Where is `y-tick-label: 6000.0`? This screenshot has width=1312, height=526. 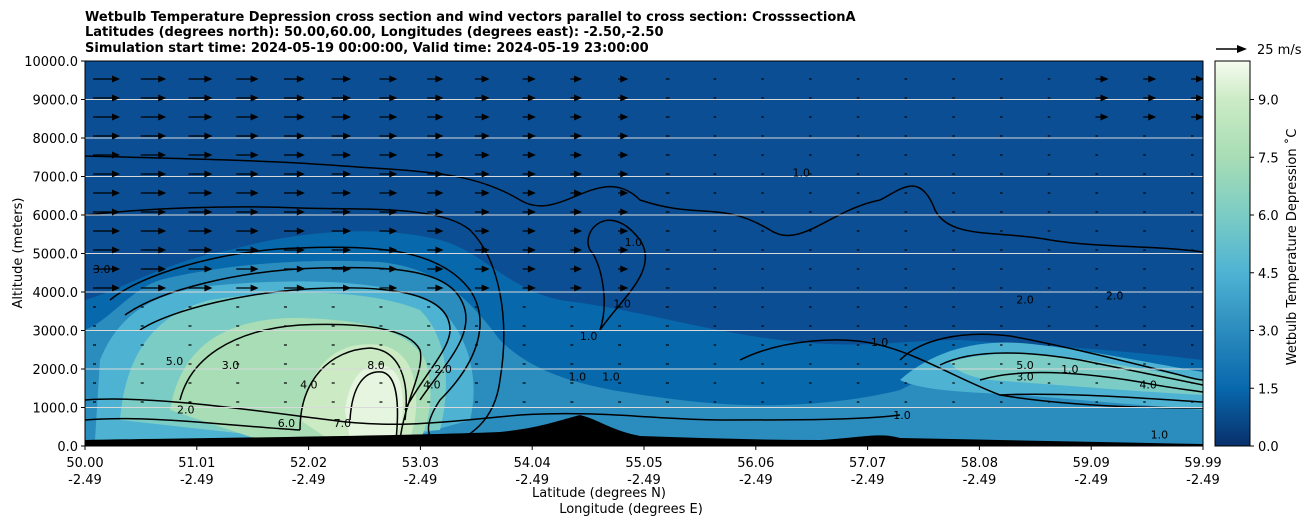
y-tick-label: 6000.0 is located at coordinates (56, 216).